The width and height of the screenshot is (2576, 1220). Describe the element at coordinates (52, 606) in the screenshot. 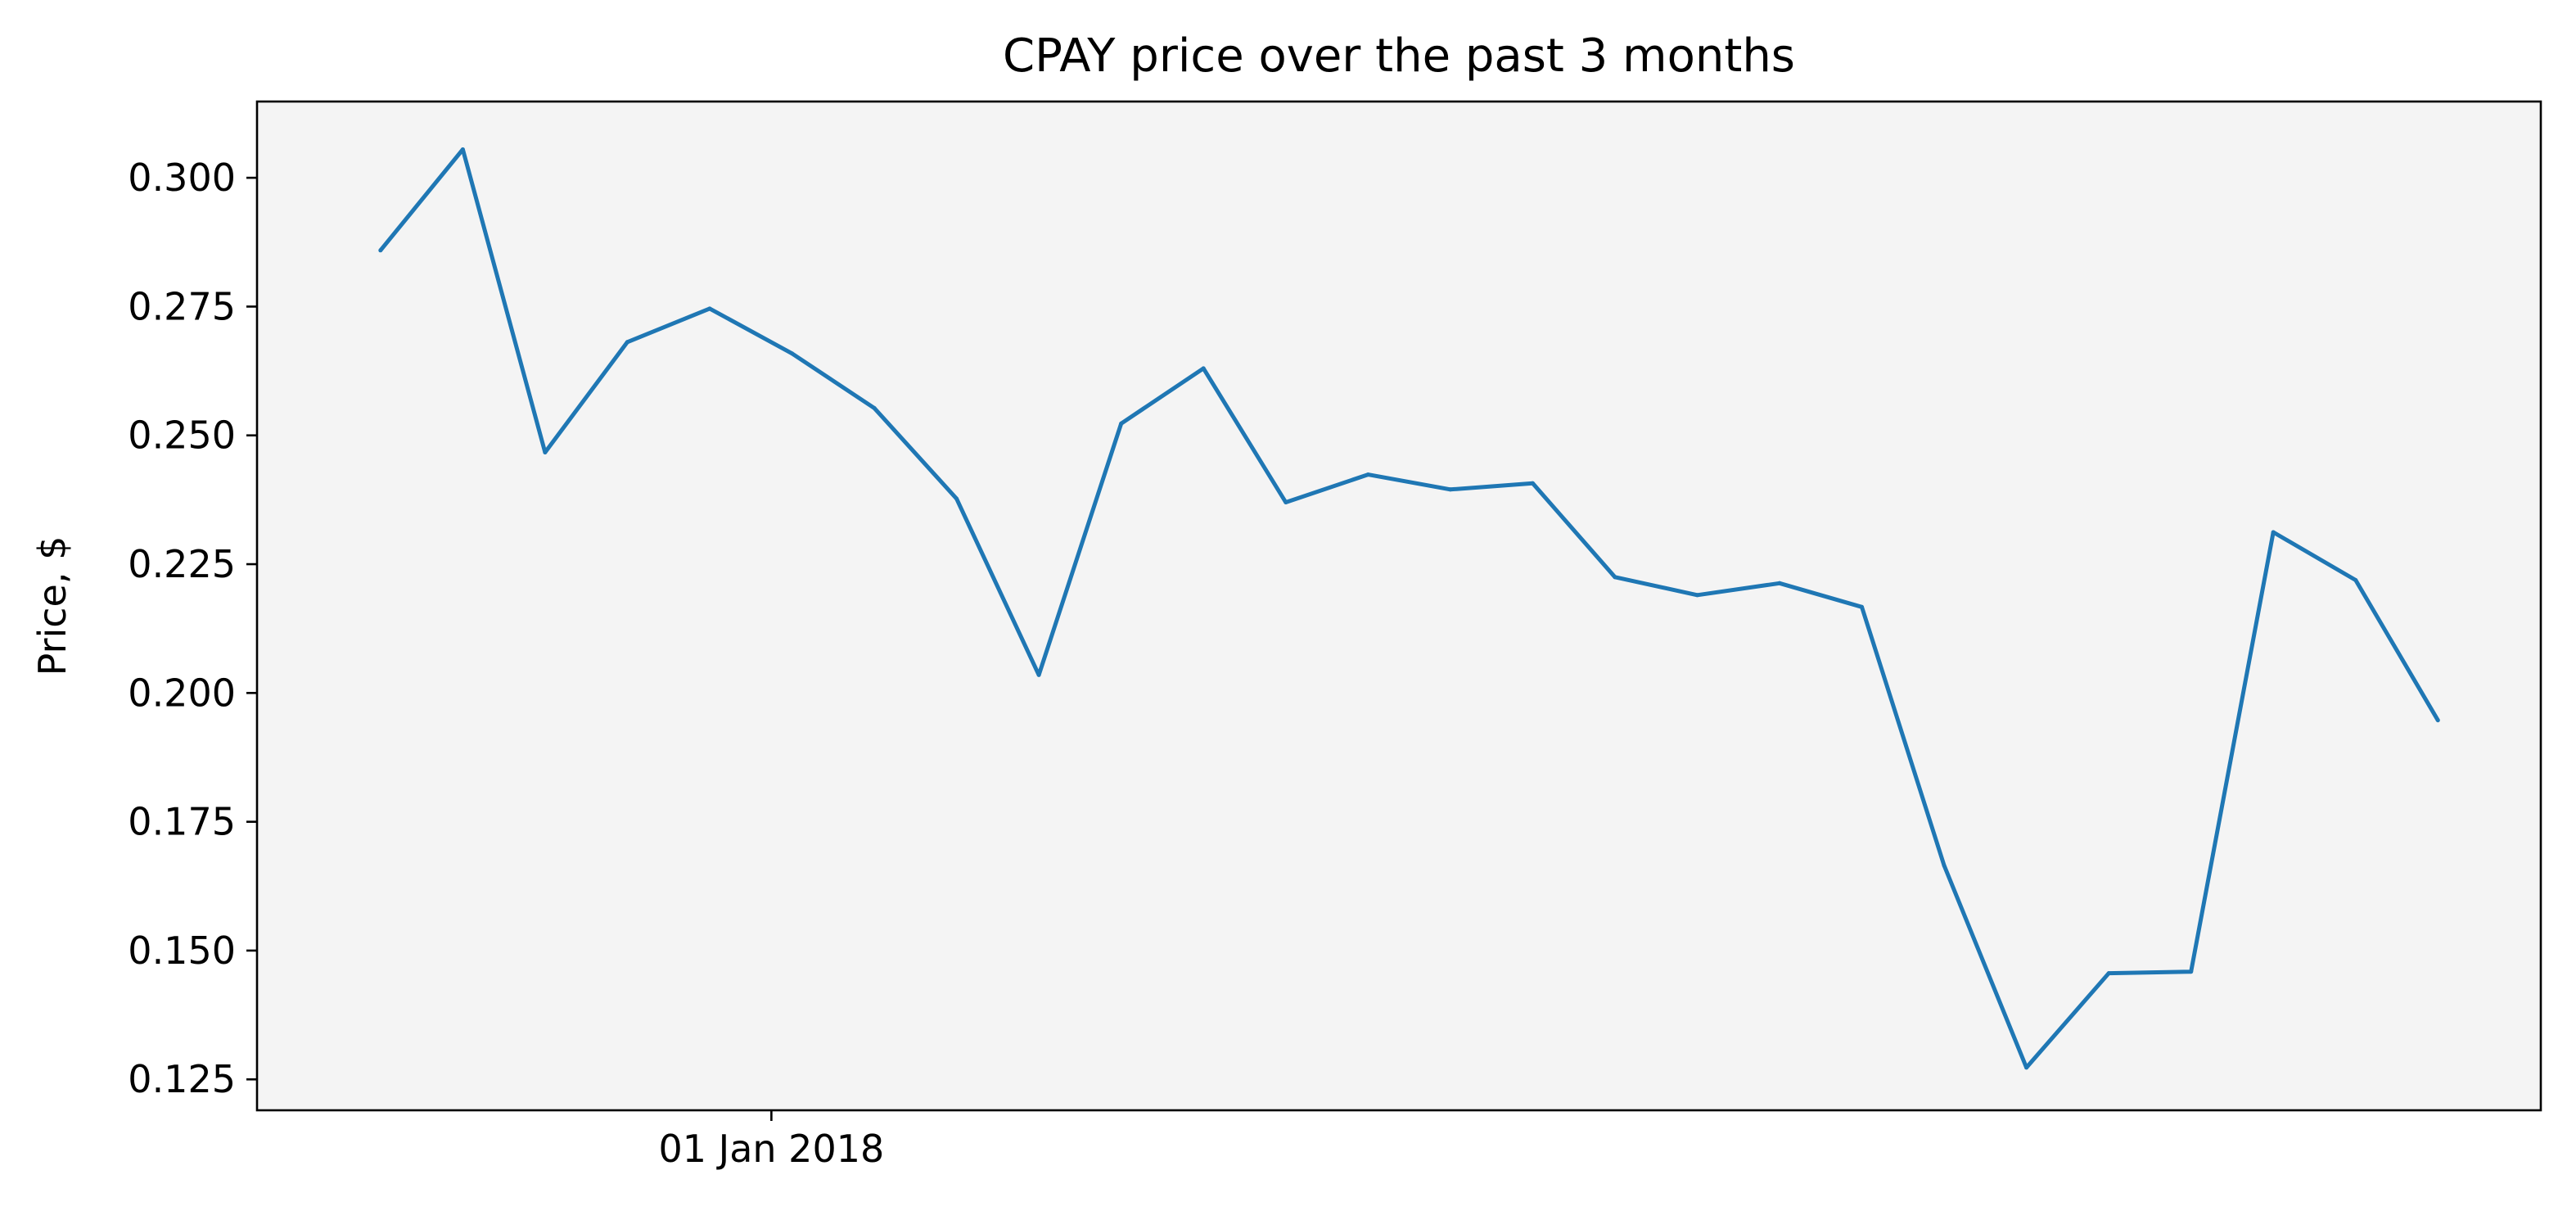

I see `y-axis-label: Price, $` at that location.